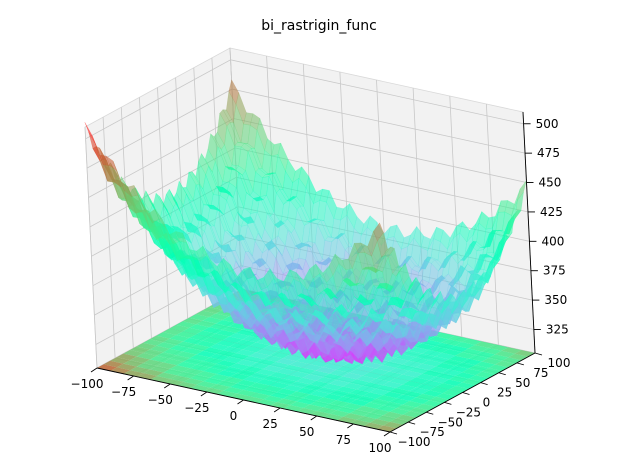 This screenshot has width=640, height=476. Describe the element at coordinates (552, 241) in the screenshot. I see `z-tick-label: 400` at that location.